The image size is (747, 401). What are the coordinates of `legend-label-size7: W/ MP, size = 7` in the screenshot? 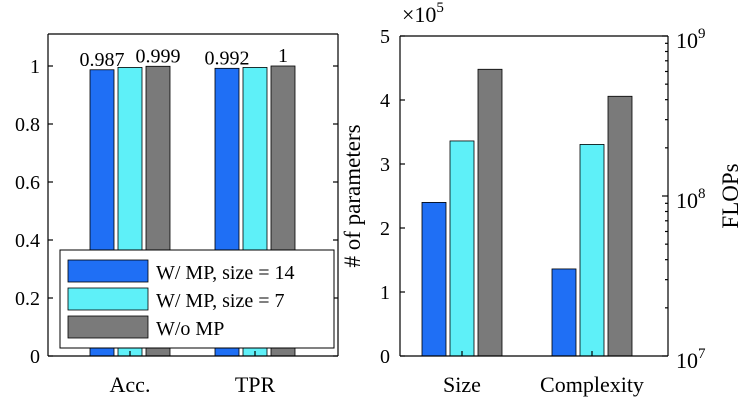 It's located at (220, 301).